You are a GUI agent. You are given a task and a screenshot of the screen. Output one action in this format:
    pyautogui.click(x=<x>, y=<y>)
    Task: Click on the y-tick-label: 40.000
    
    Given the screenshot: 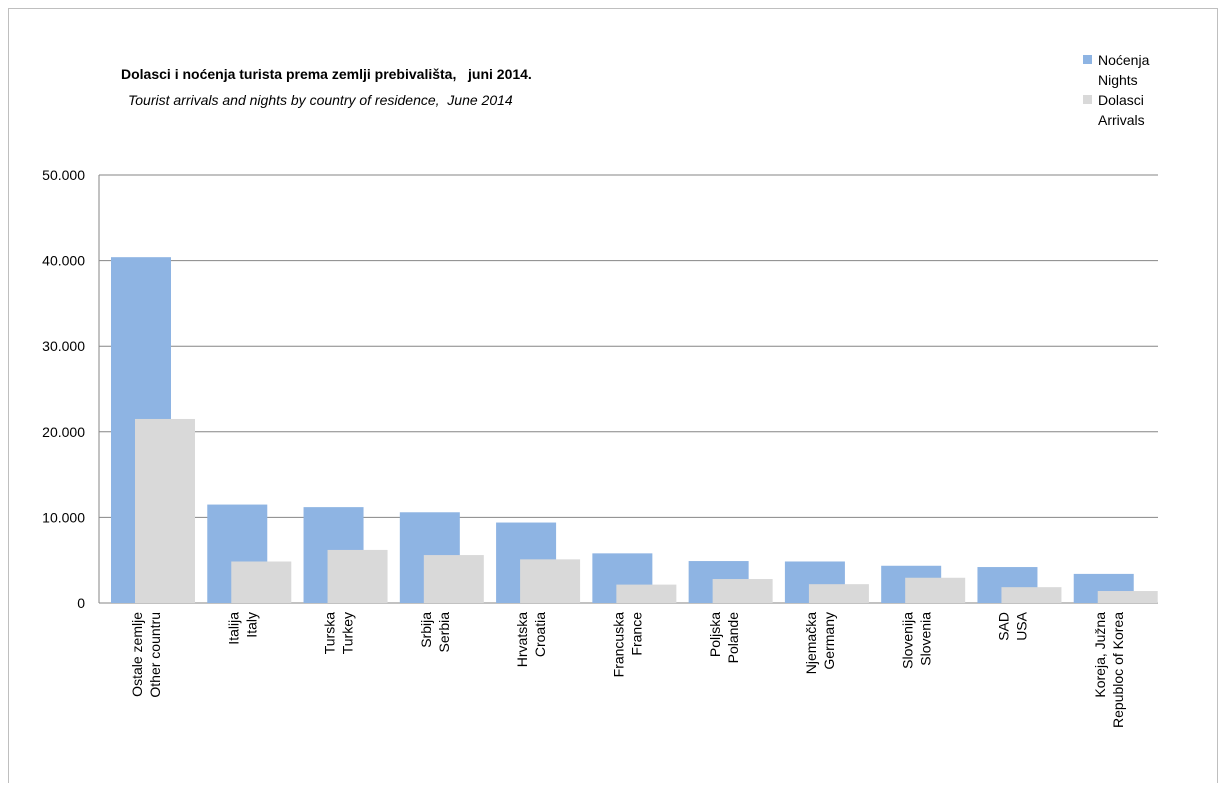 What is the action you would take?
    pyautogui.click(x=63, y=261)
    